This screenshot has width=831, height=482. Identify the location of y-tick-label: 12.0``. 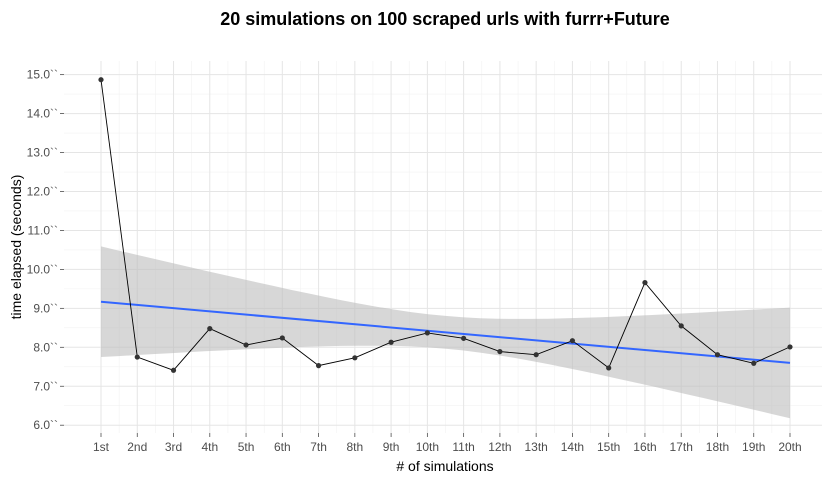
(42, 191).